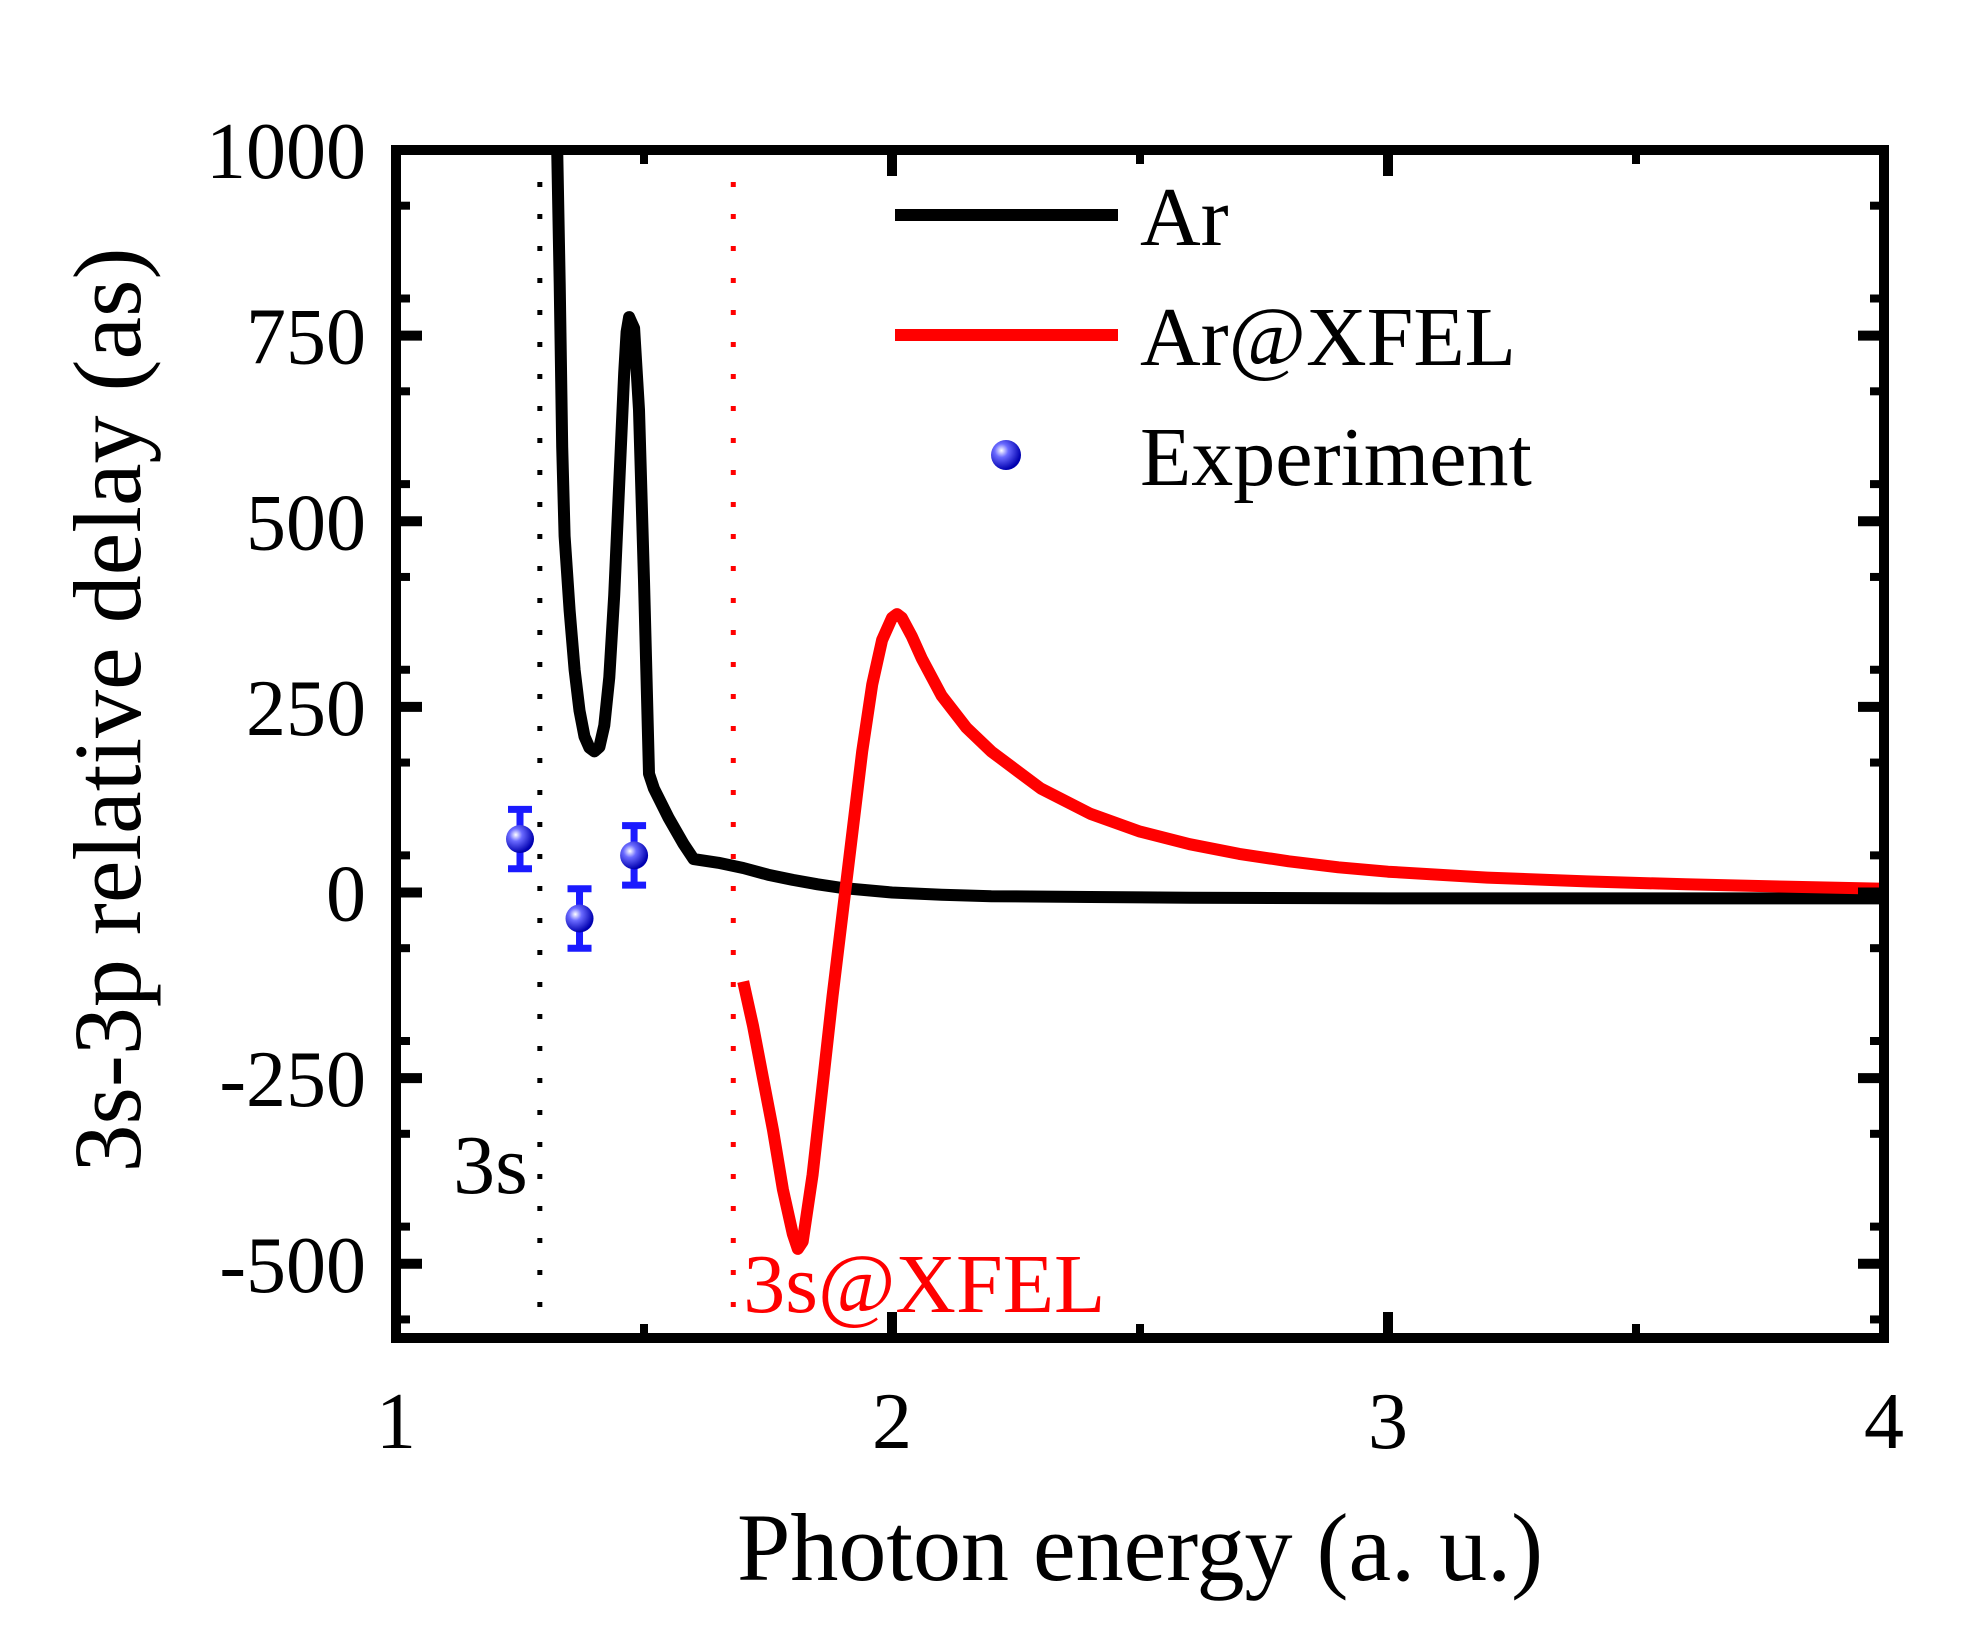 Image resolution: width=1964 pixels, height=1628 pixels. What do you see at coordinates (346, 895) in the screenshot?
I see `y-tick-label-2: 0` at bounding box center [346, 895].